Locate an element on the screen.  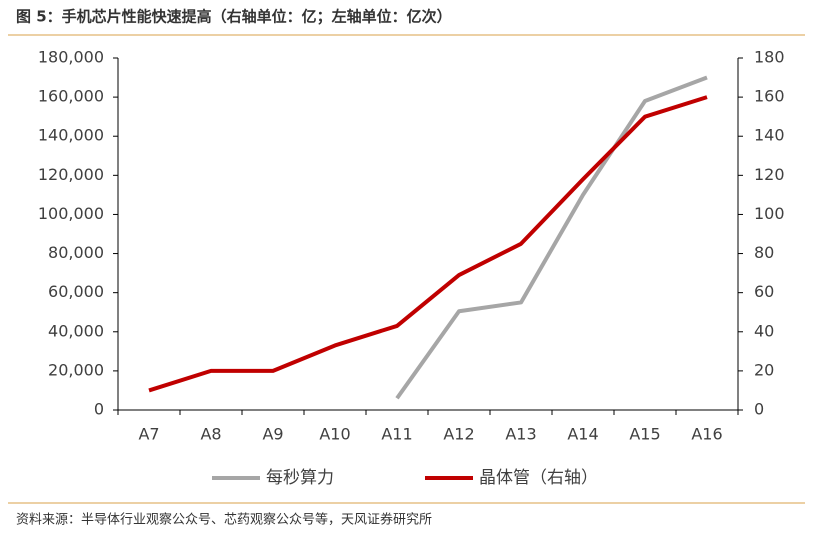
y-tick-label: 100,000 is located at coordinates (71, 213).